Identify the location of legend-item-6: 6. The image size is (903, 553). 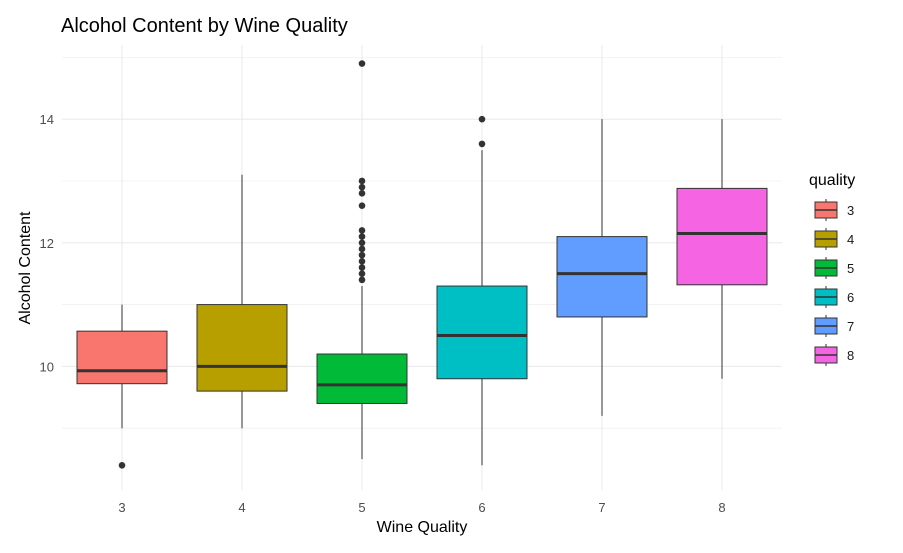
(834, 297).